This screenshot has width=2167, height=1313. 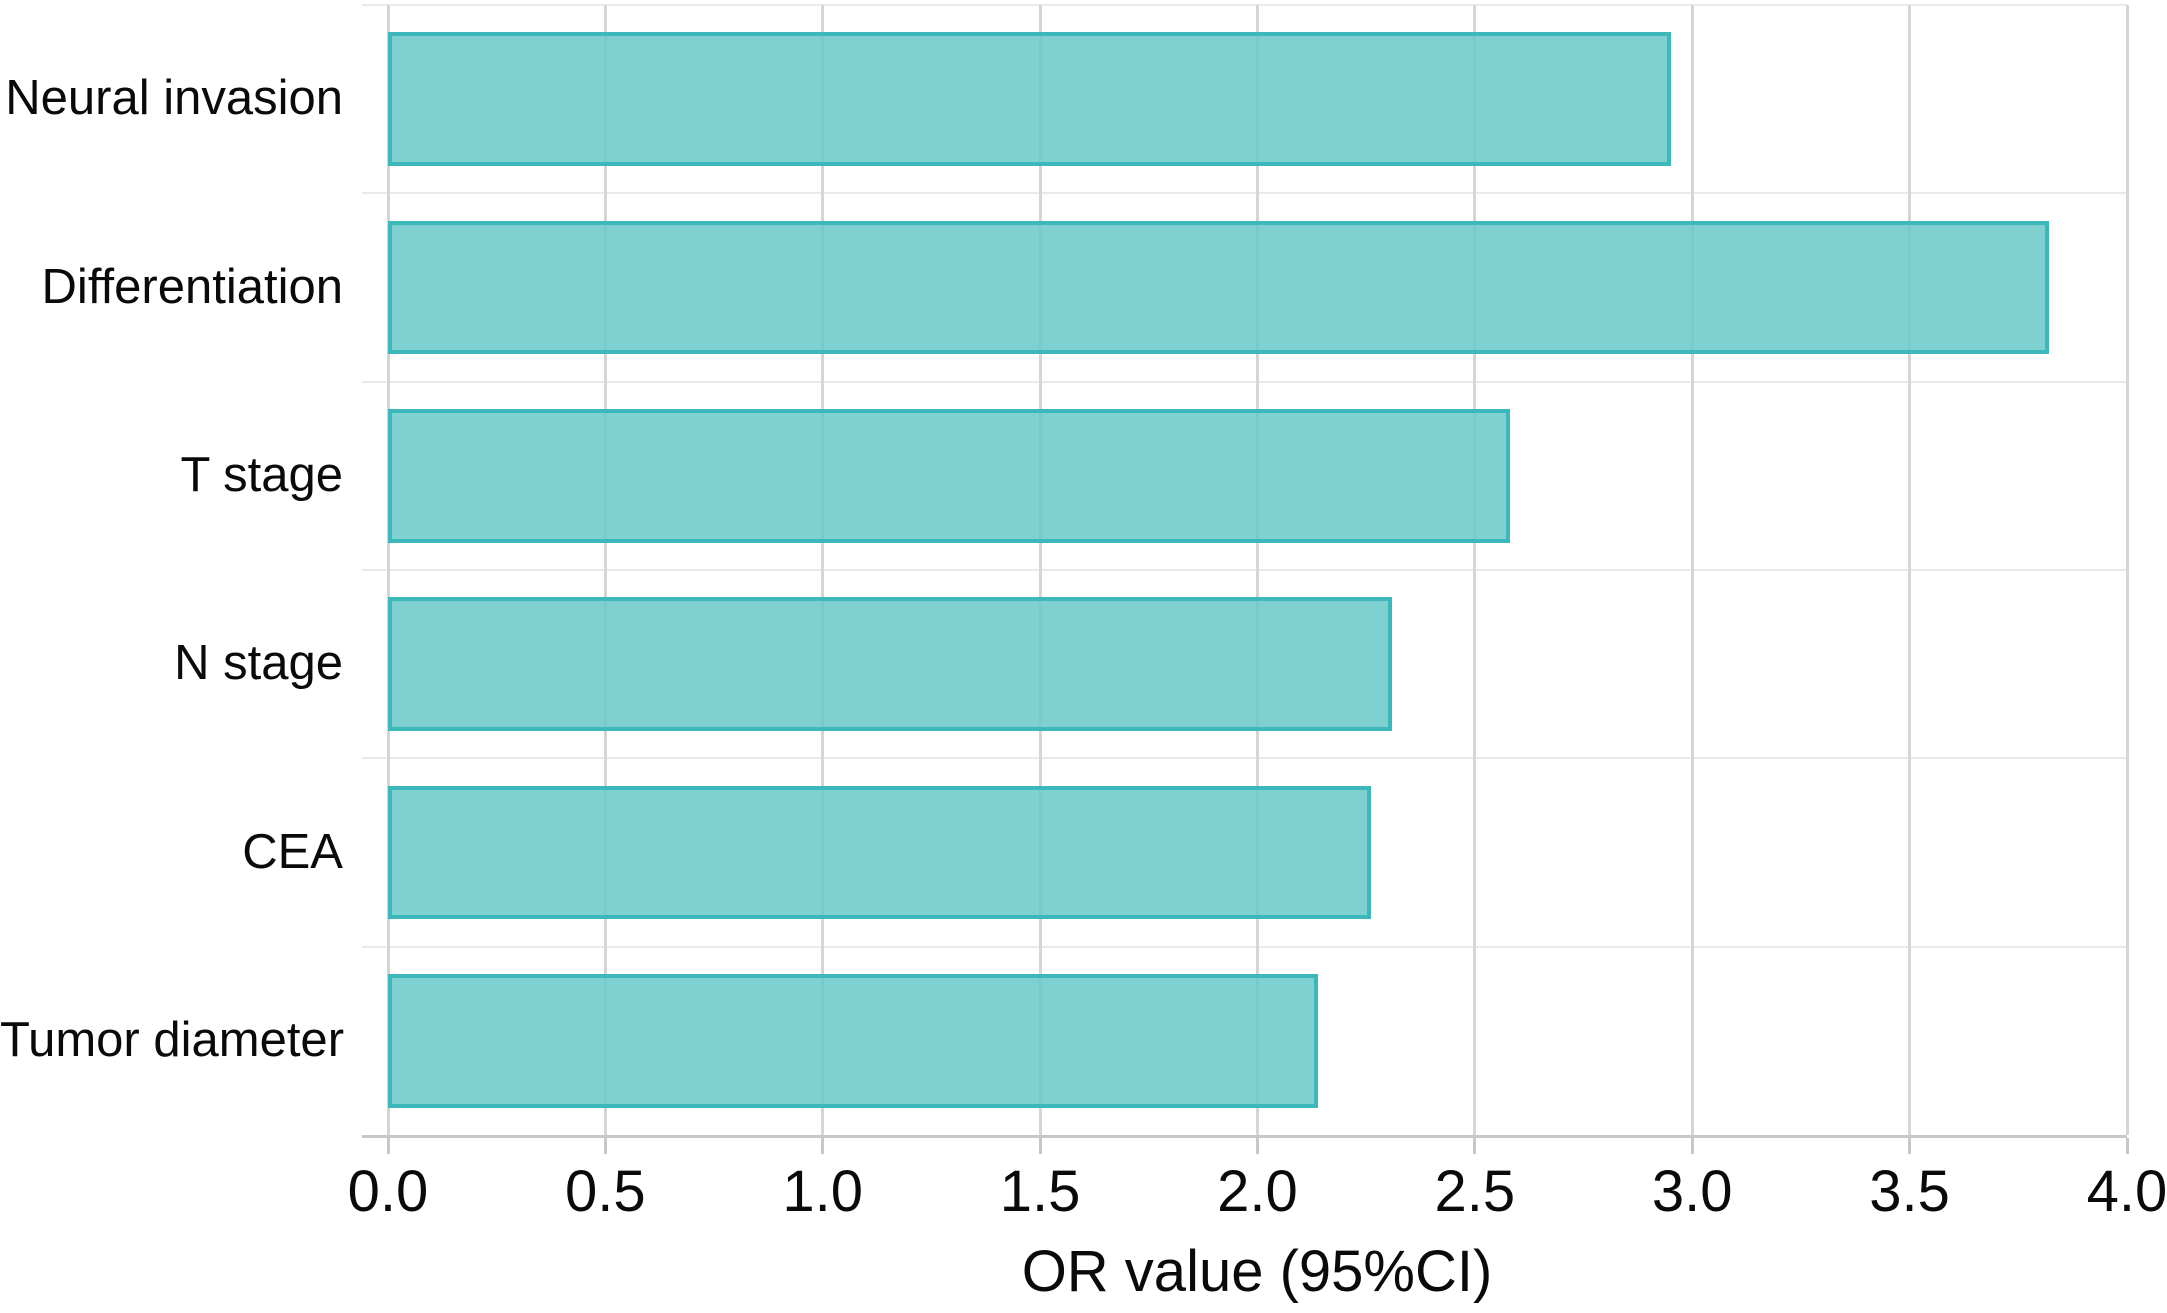 What do you see at coordinates (172, 1039) in the screenshot?
I see `category-label-tumor-diameter: Tumor diameter` at bounding box center [172, 1039].